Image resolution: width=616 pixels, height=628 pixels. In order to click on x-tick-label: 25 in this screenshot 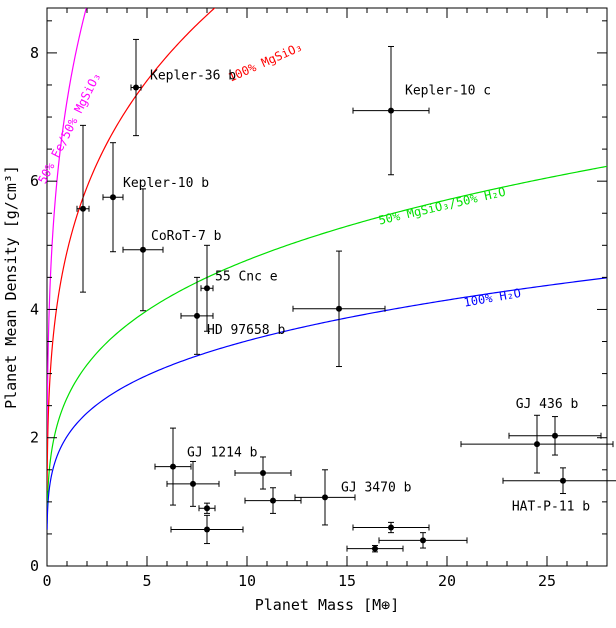, I will do `click(547, 581)`.